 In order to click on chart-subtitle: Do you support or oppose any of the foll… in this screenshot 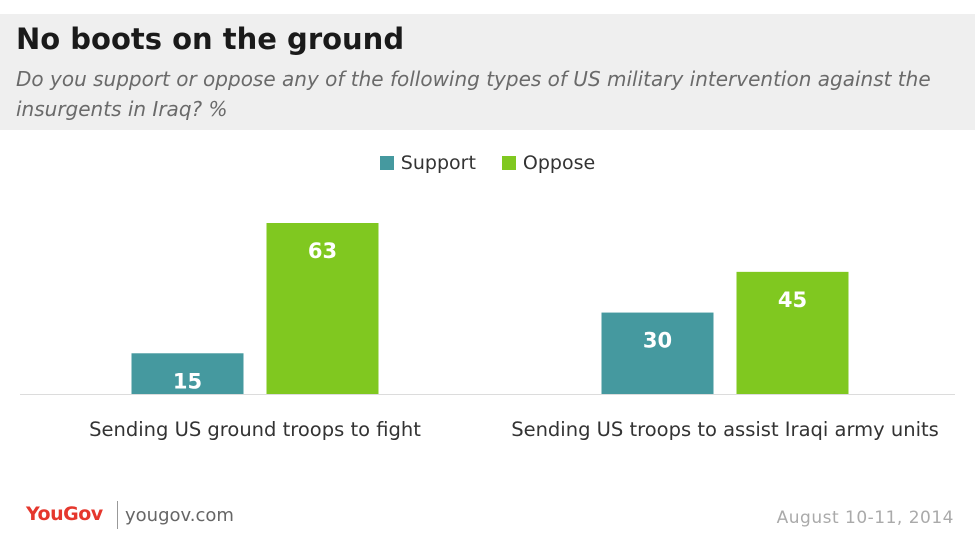, I will do `click(473, 94)`.